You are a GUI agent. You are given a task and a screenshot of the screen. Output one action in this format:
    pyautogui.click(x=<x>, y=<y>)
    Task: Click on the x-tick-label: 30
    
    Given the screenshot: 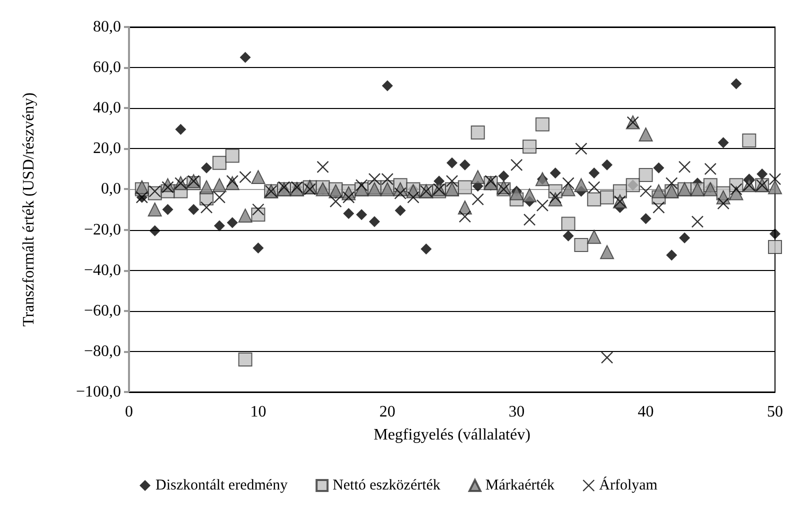 What is the action you would take?
    pyautogui.click(x=516, y=412)
    